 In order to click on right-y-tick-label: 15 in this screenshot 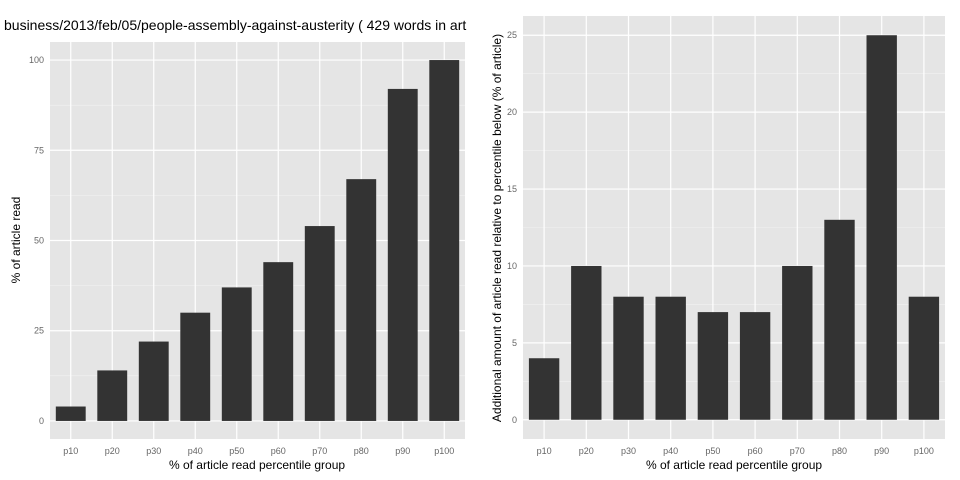, I will do `click(512, 189)`.